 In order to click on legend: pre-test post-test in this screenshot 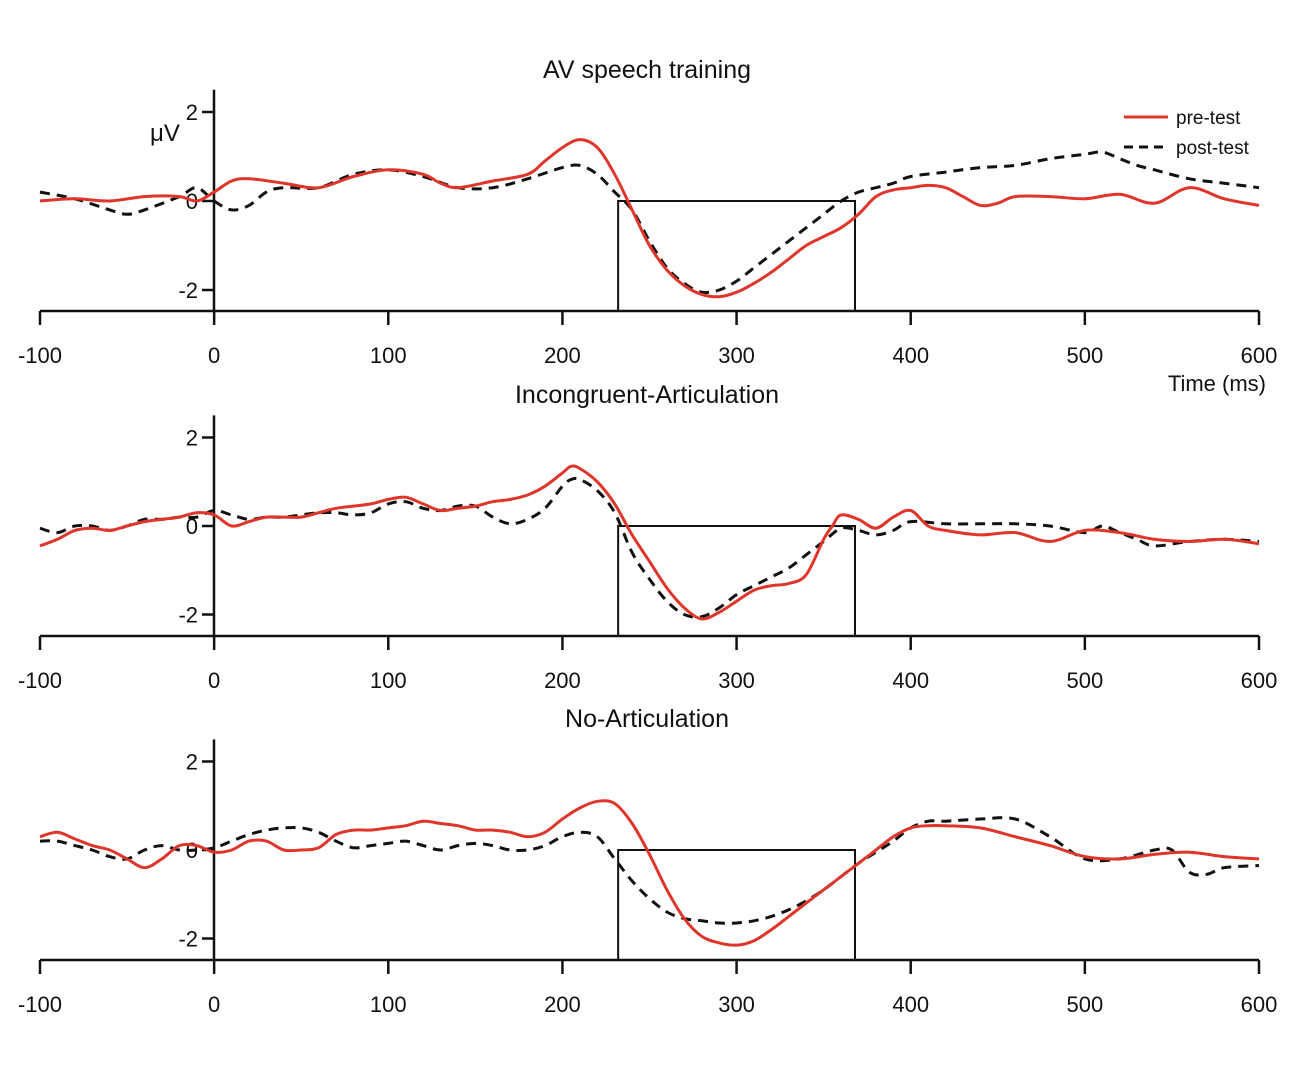, I will do `click(1187, 133)`.